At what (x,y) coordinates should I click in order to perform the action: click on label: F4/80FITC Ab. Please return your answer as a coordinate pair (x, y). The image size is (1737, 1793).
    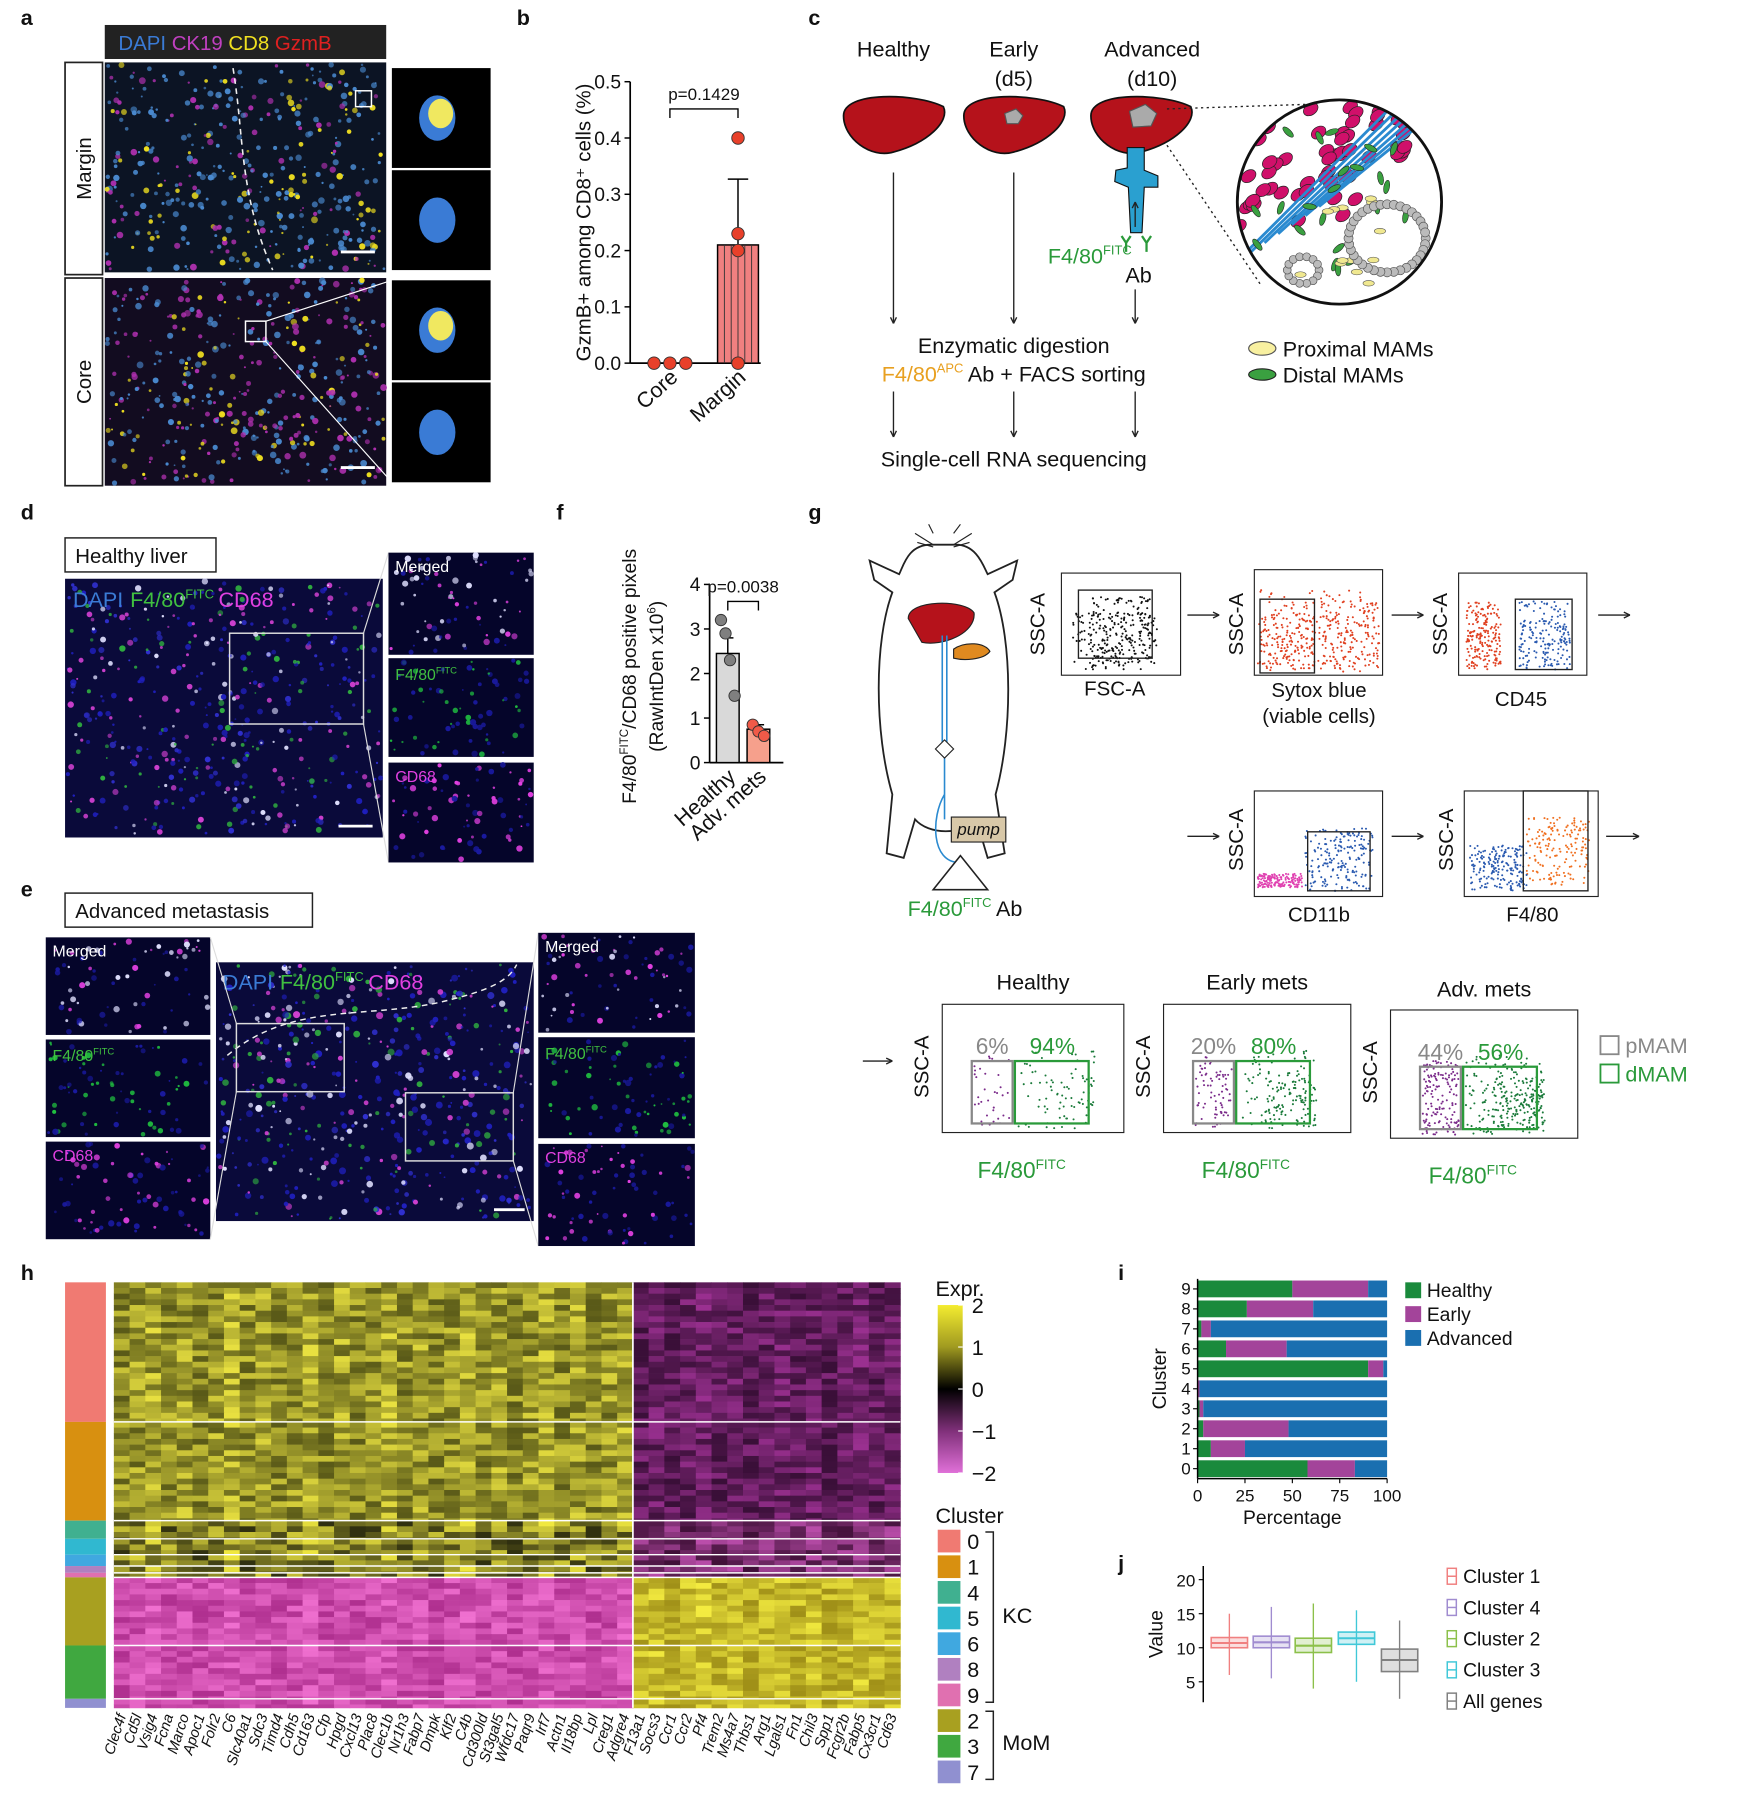
    Looking at the image, I should click on (965, 908).